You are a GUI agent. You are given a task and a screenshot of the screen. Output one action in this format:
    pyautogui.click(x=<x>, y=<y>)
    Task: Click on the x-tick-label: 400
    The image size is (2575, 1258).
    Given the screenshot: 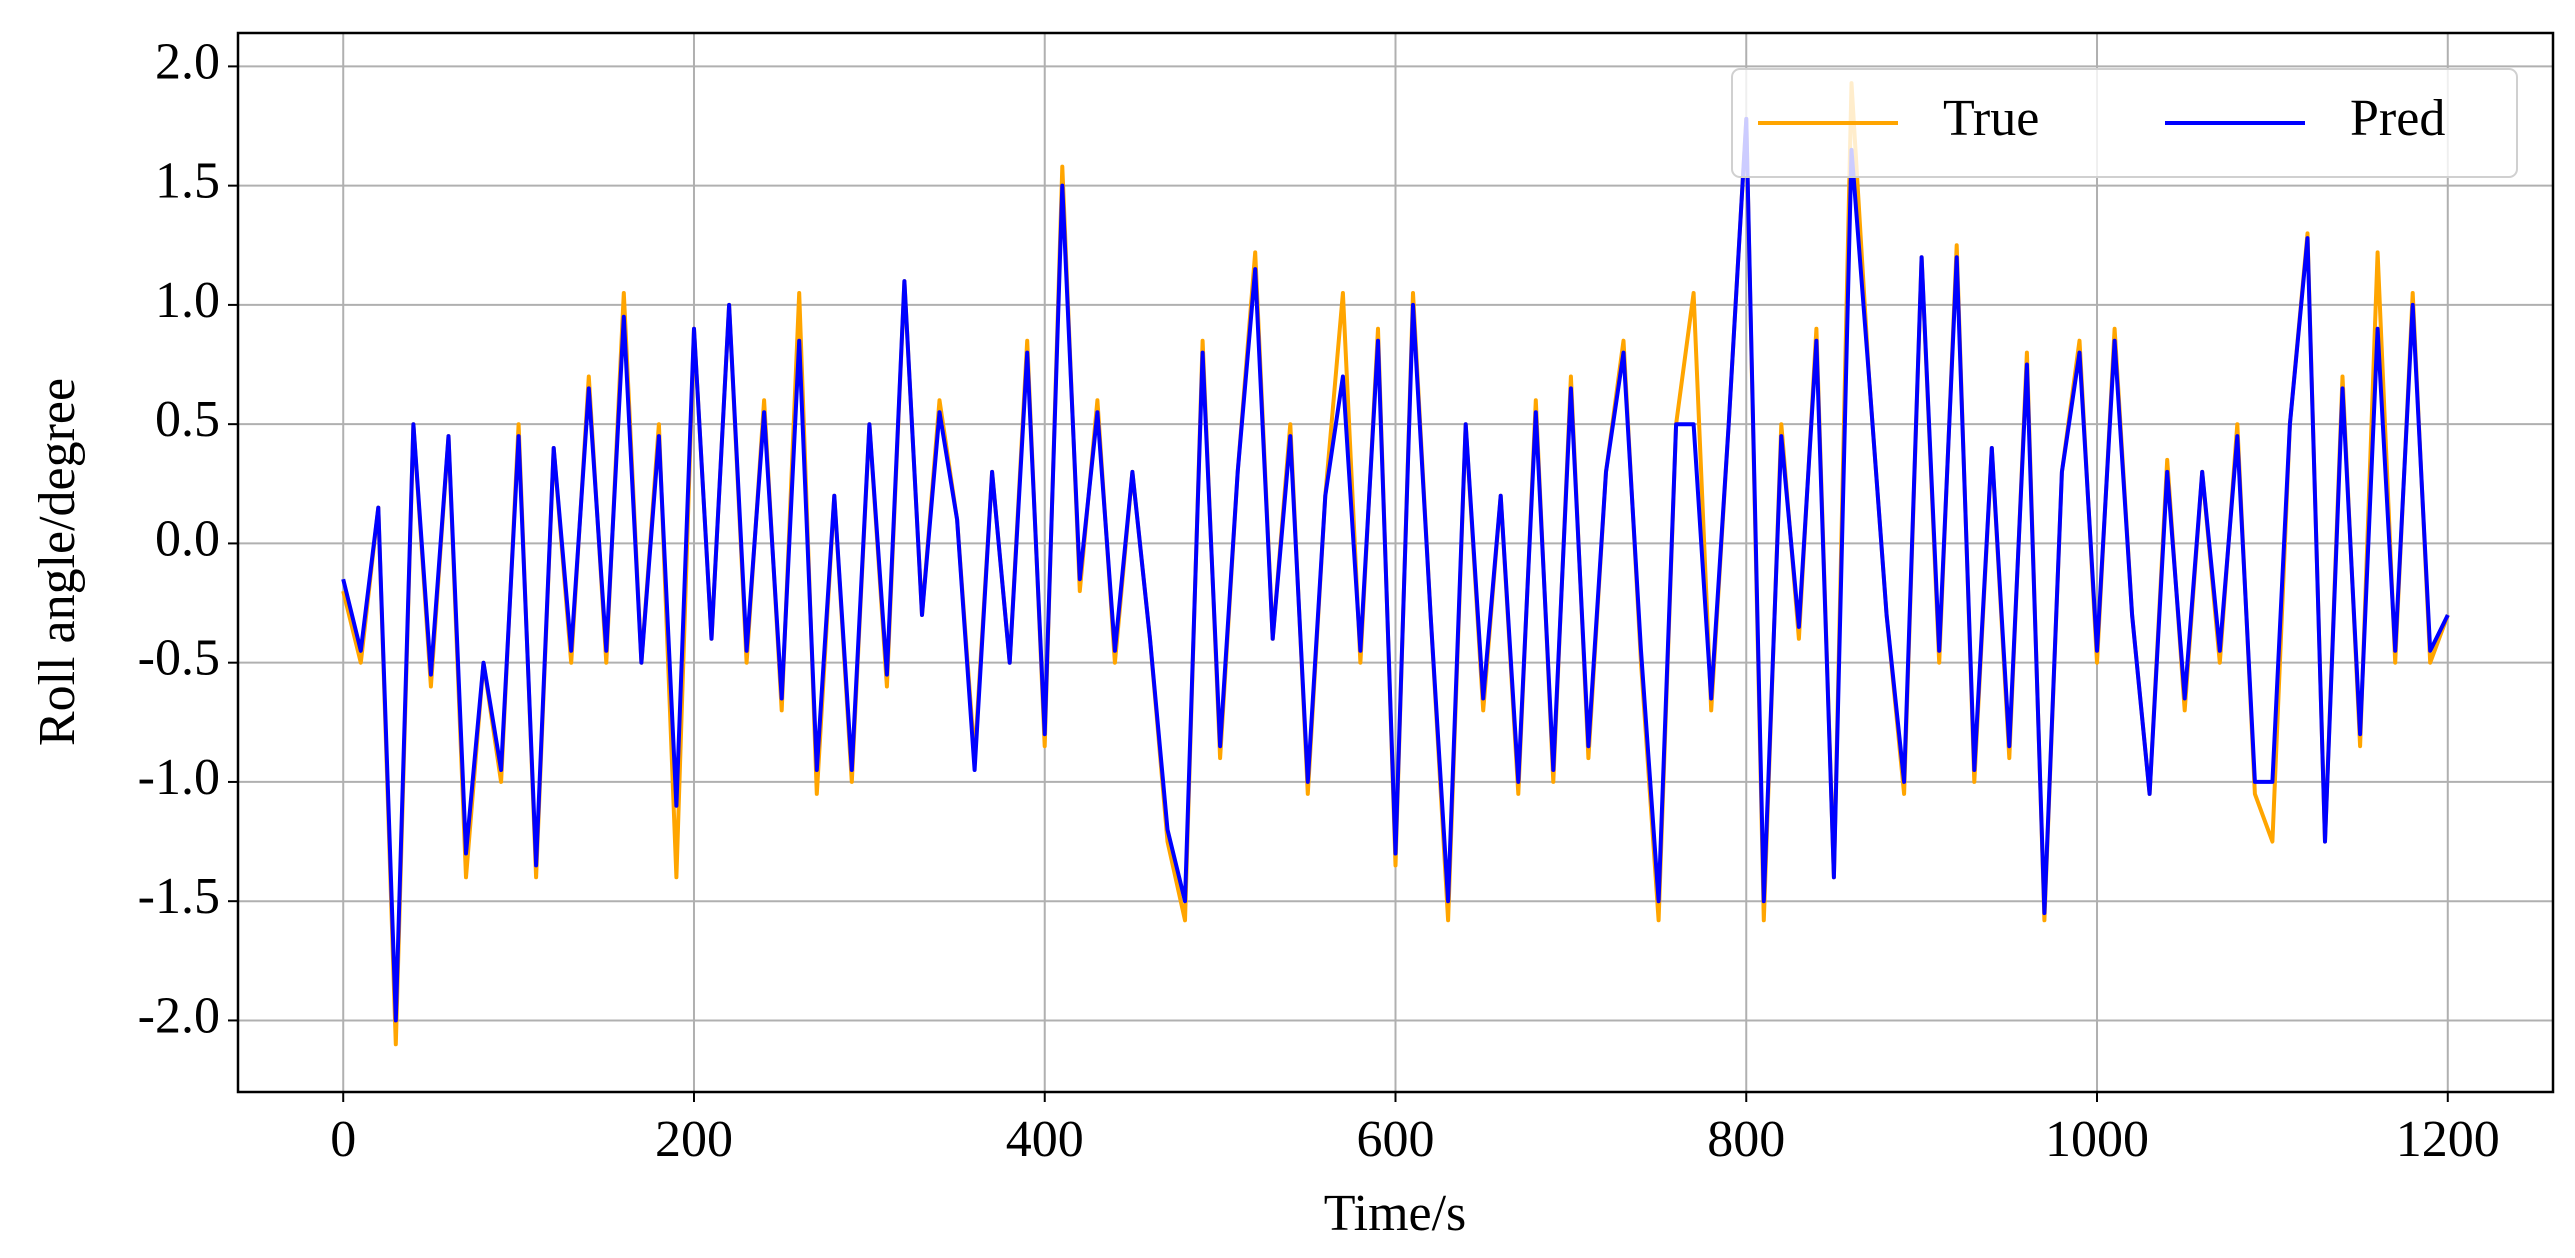 What is the action you would take?
    pyautogui.click(x=1045, y=1139)
    